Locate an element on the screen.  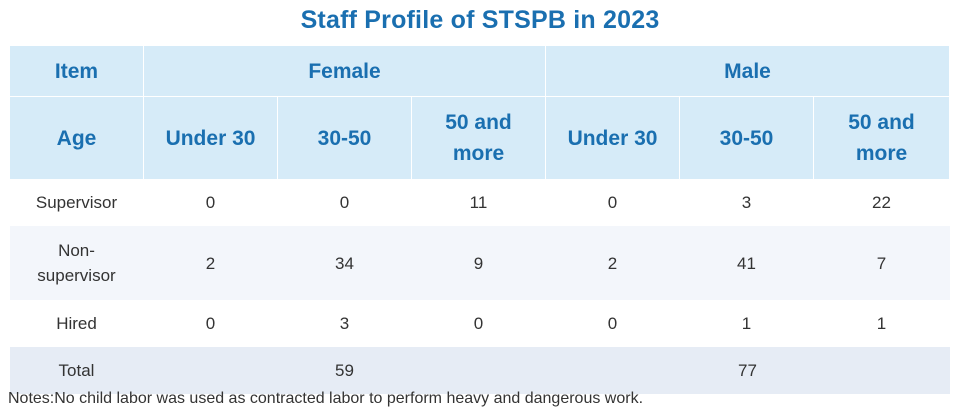
header-female-50-and-more: 50 and more is located at coordinates (478, 137).